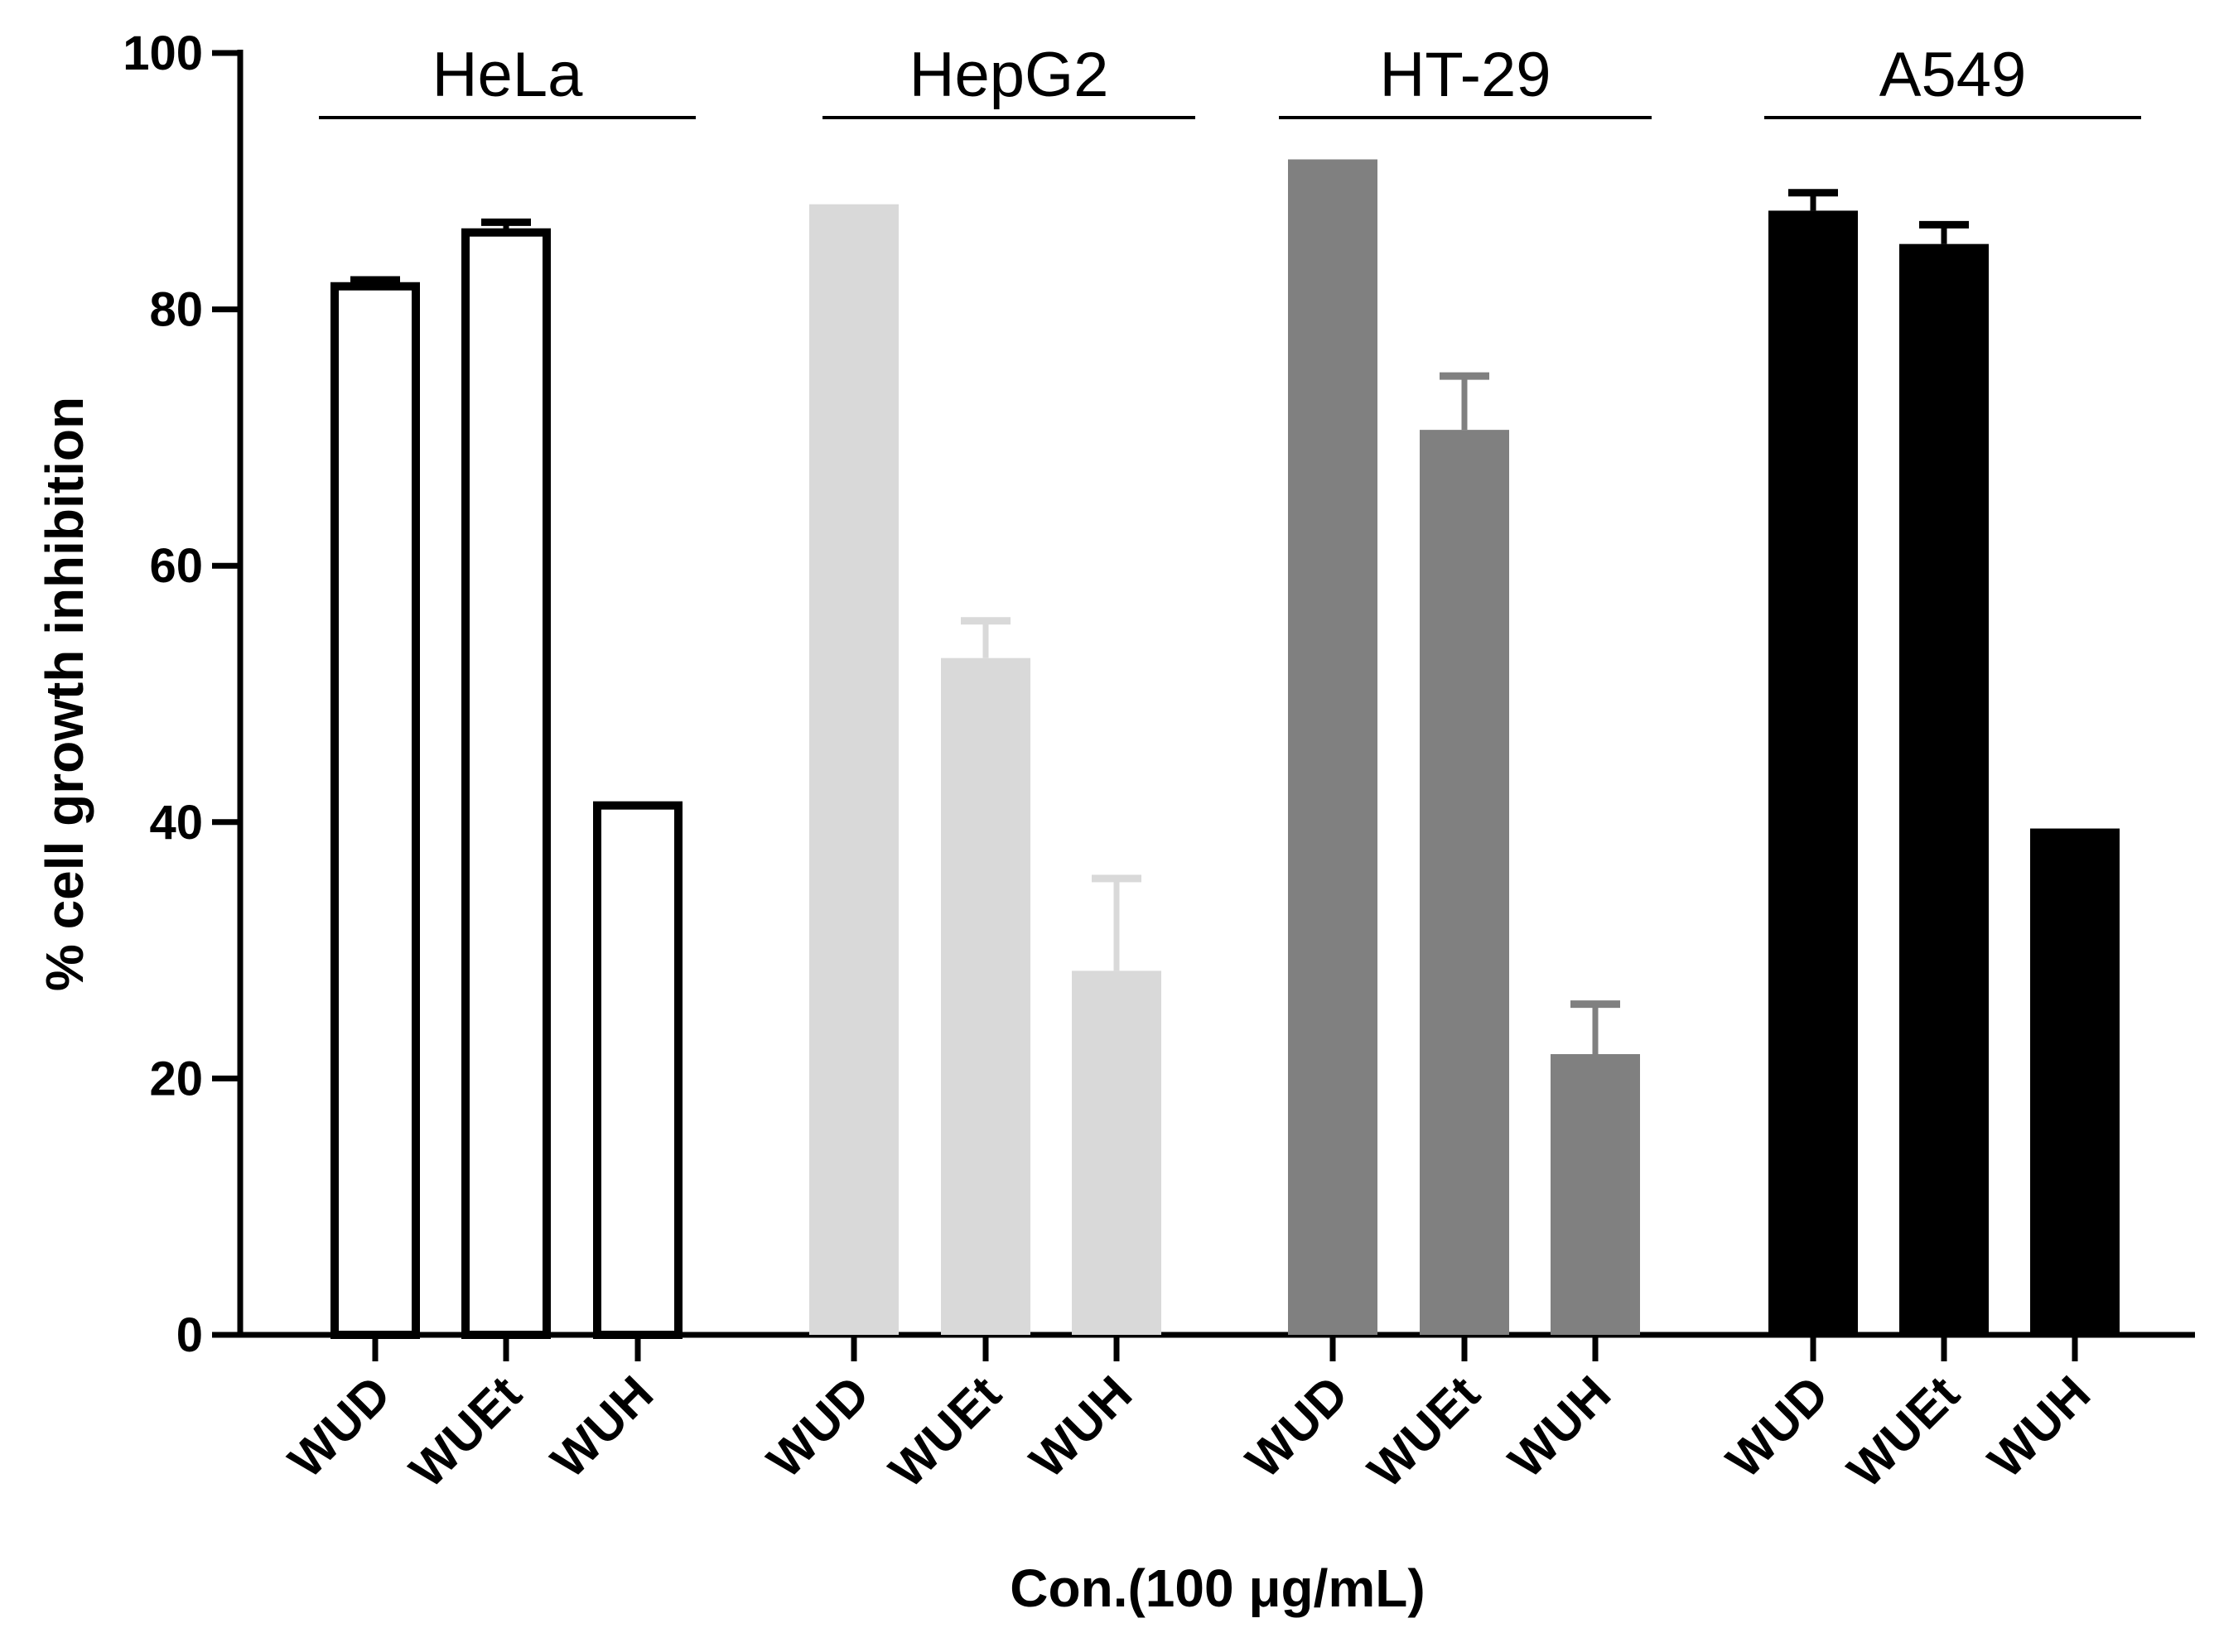 This screenshot has width=2219, height=1652. What do you see at coordinates (1424, 1431) in the screenshot?
I see `category-label-ht-29-wuet: WUEt` at bounding box center [1424, 1431].